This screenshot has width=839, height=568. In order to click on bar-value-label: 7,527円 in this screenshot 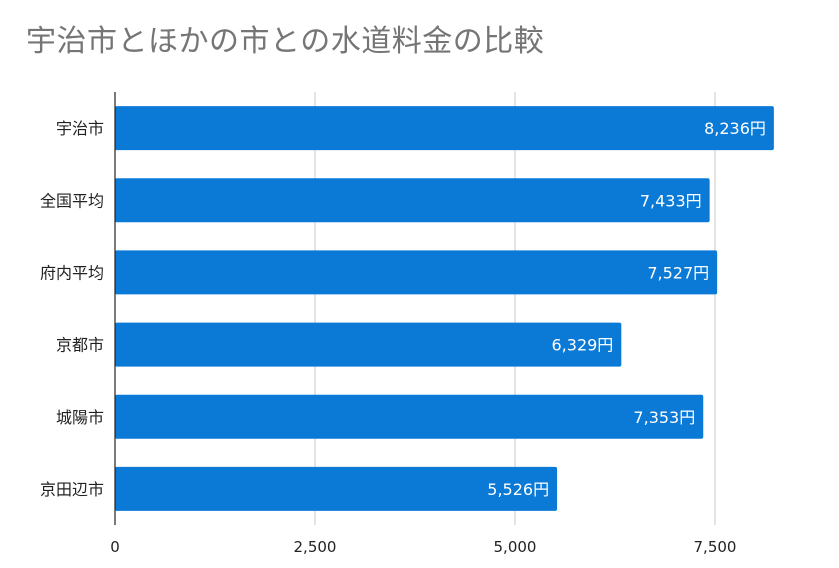, I will do `click(678, 272)`.